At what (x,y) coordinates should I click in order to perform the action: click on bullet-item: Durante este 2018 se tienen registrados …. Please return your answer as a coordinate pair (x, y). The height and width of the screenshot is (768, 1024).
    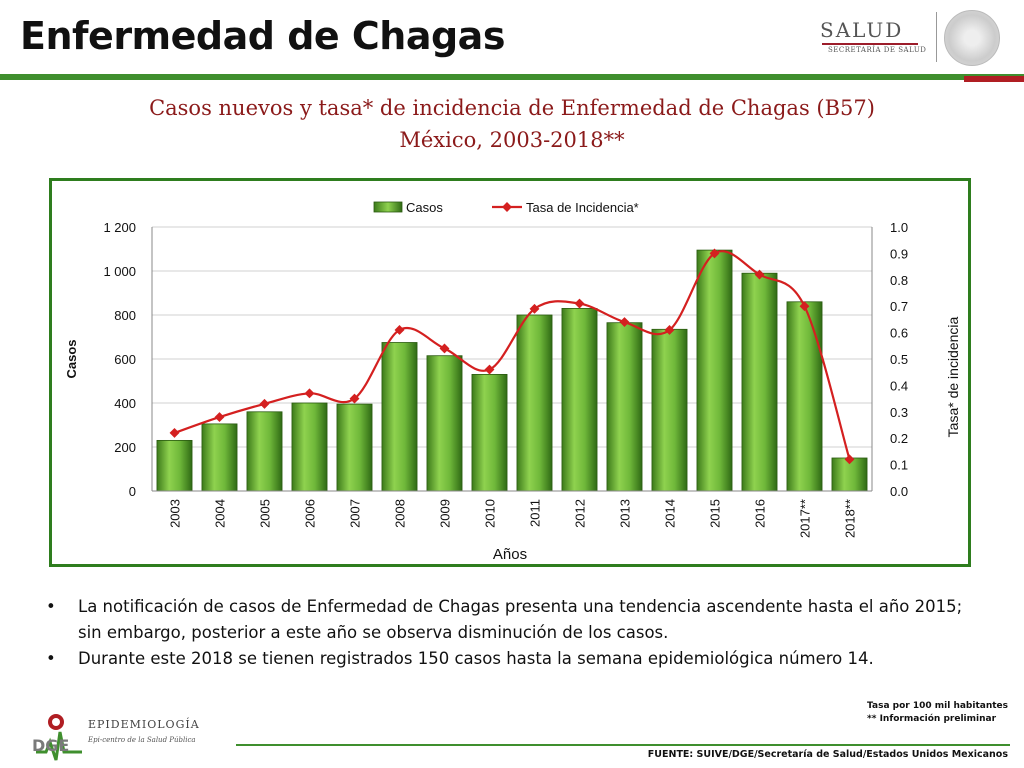
    Looking at the image, I should click on (511, 659).